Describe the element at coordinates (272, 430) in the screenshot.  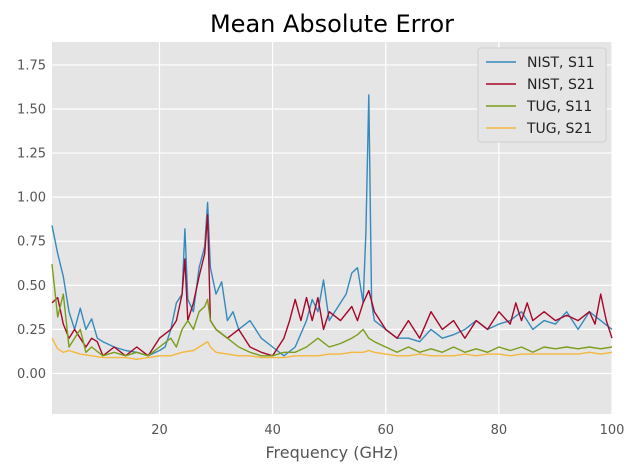
I see `x-tick-label: 40` at that location.